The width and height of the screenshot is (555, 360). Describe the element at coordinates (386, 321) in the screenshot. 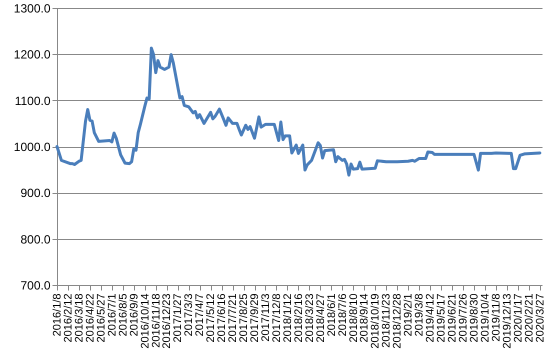

I see `x-tick-label: 2018/11/23` at that location.